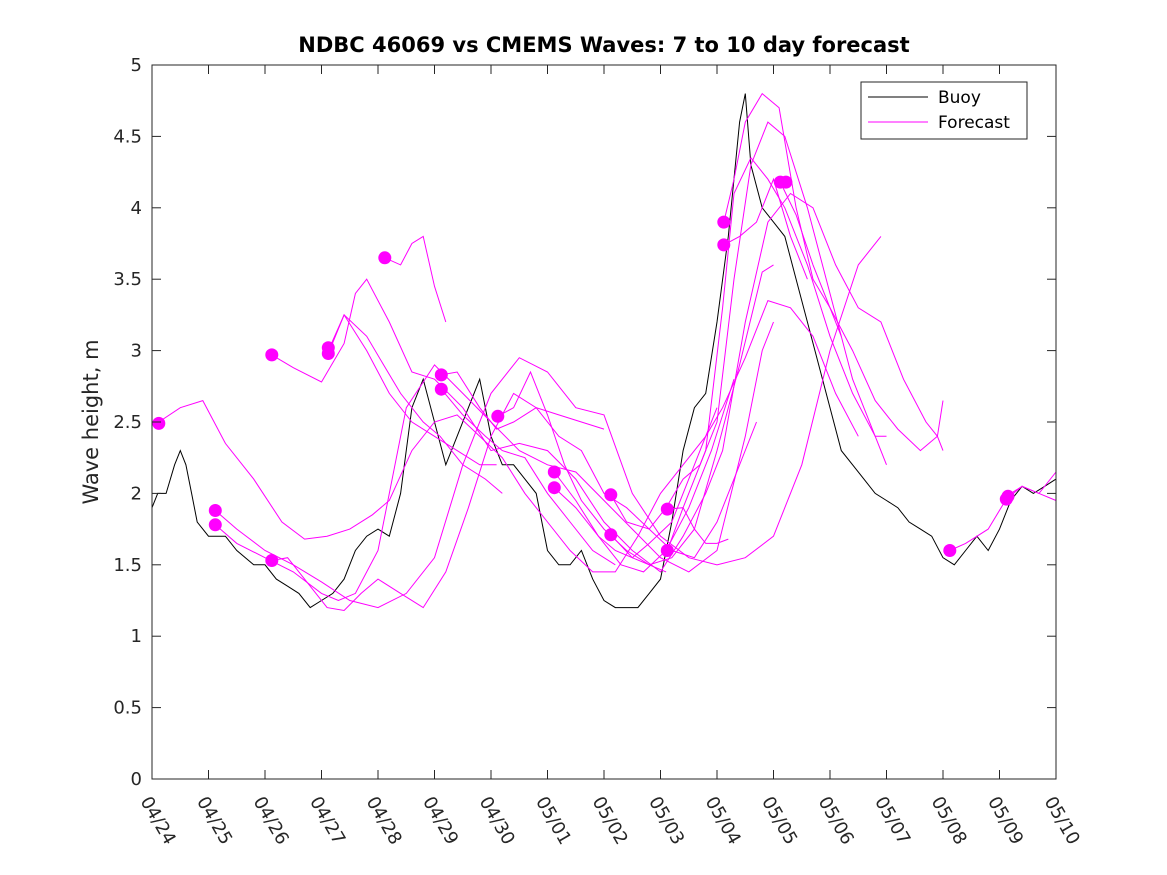 This screenshot has height=875, width=1167. Describe the element at coordinates (127, 565) in the screenshot. I see `y-tick-label: 1.5` at that location.